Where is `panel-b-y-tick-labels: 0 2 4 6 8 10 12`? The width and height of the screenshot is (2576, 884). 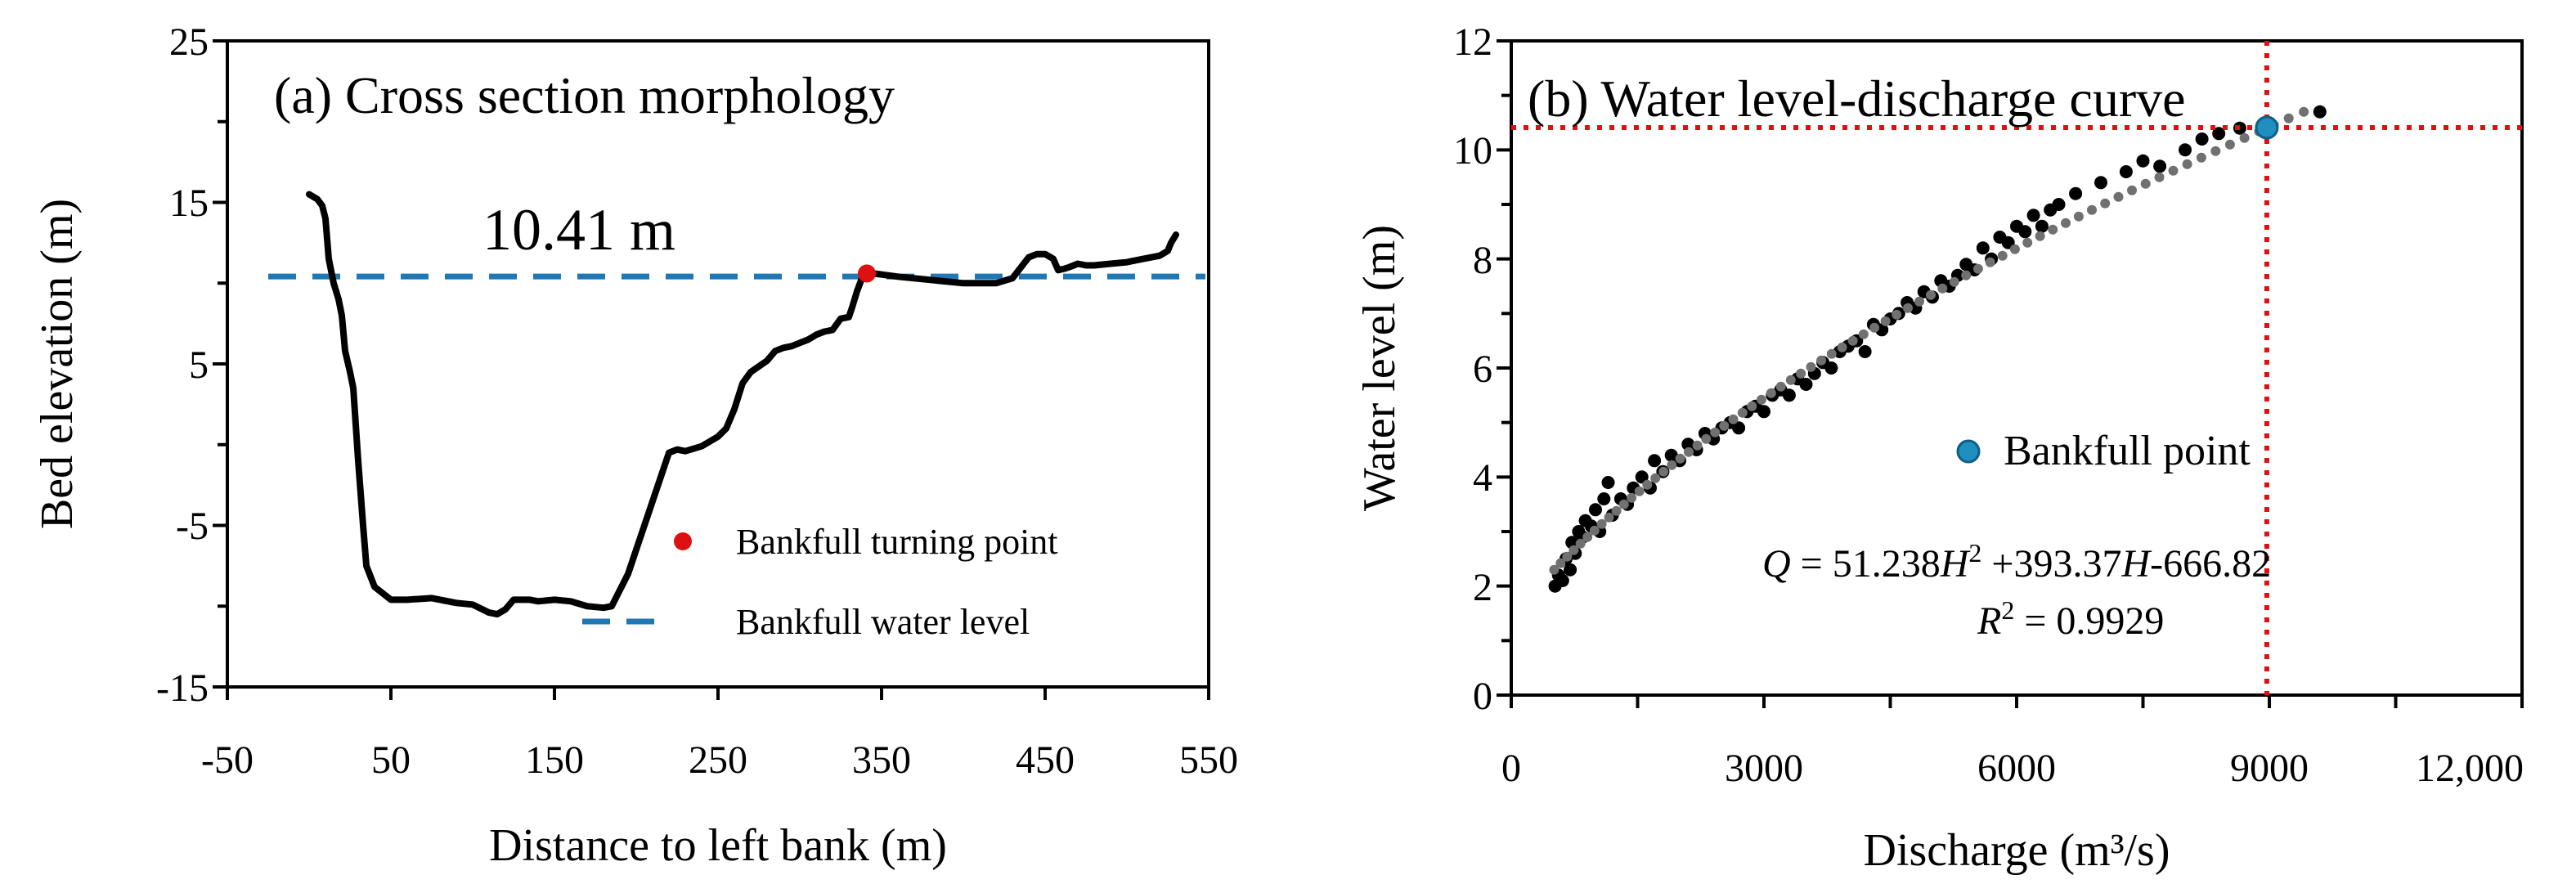
panel-b-y-tick-labels: 0 2 4 6 8 10 12 is located at coordinates (1472, 369).